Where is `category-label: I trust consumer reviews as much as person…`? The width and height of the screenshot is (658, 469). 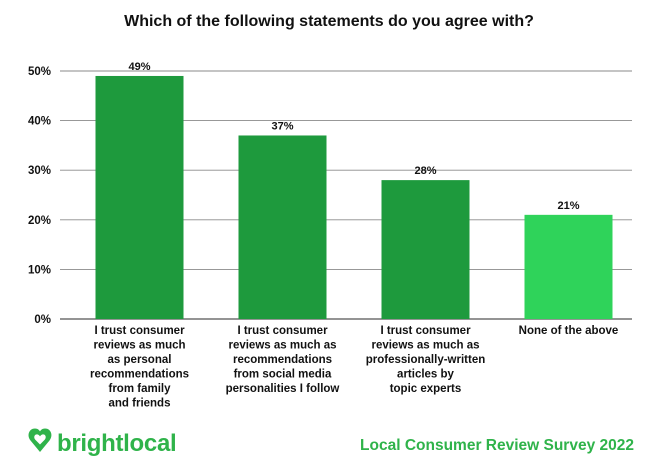
category-label: I trust consumer reviews as much as person… is located at coordinates (139, 367).